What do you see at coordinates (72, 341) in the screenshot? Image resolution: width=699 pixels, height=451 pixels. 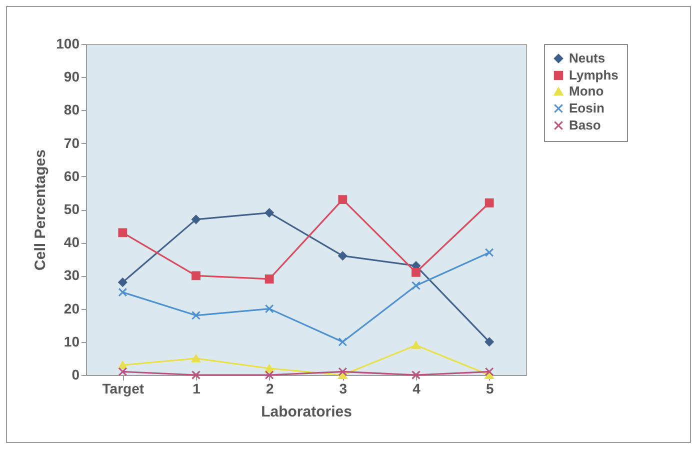 I see `y-tick-label: 10` at bounding box center [72, 341].